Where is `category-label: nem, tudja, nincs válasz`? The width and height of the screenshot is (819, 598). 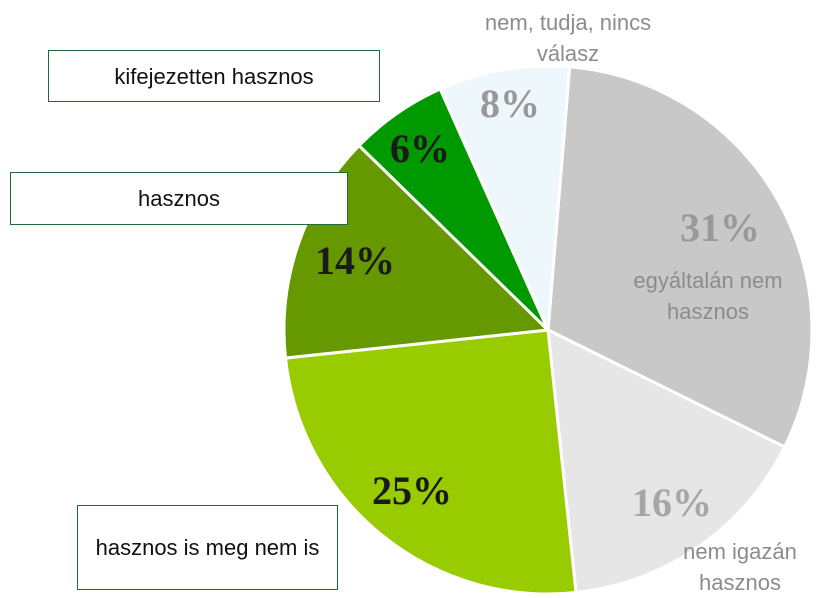
category-label: nem, tudja, nincs válasz is located at coordinates (568, 38).